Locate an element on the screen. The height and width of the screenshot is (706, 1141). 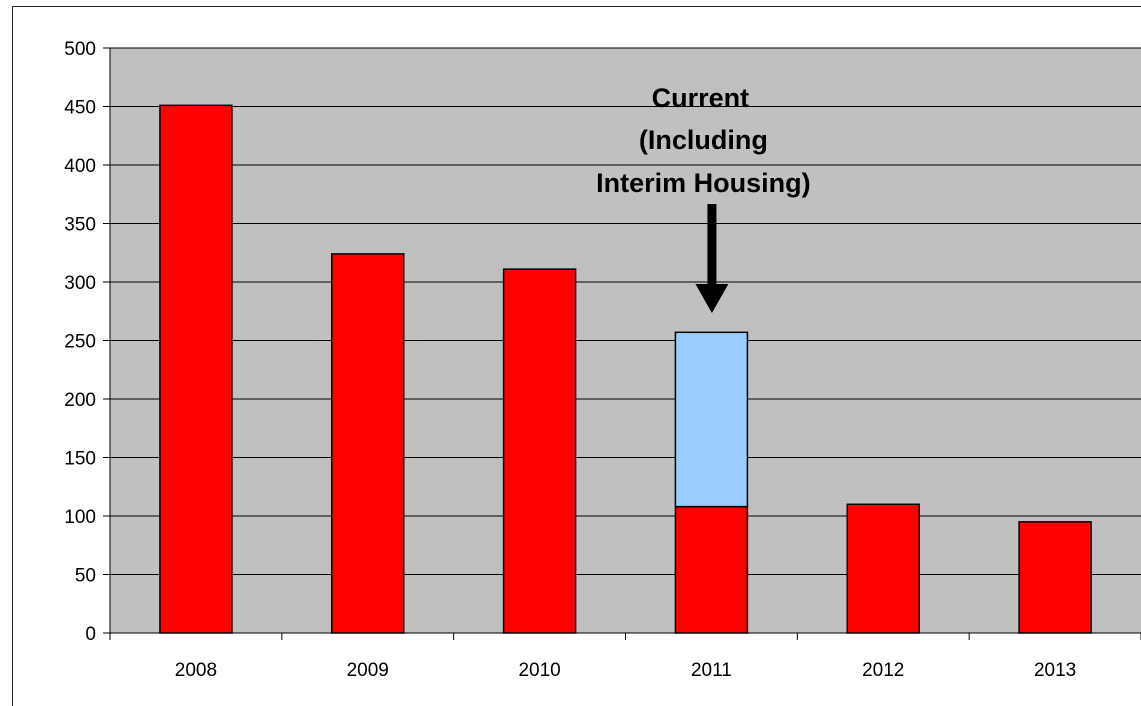
annotation-line-2: (Including is located at coordinates (703, 140).